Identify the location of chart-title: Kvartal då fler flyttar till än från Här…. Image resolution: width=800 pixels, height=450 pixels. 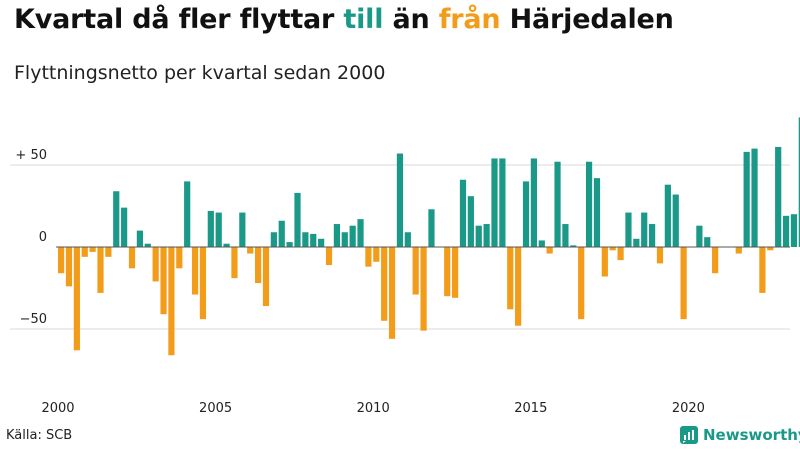
(344, 19).